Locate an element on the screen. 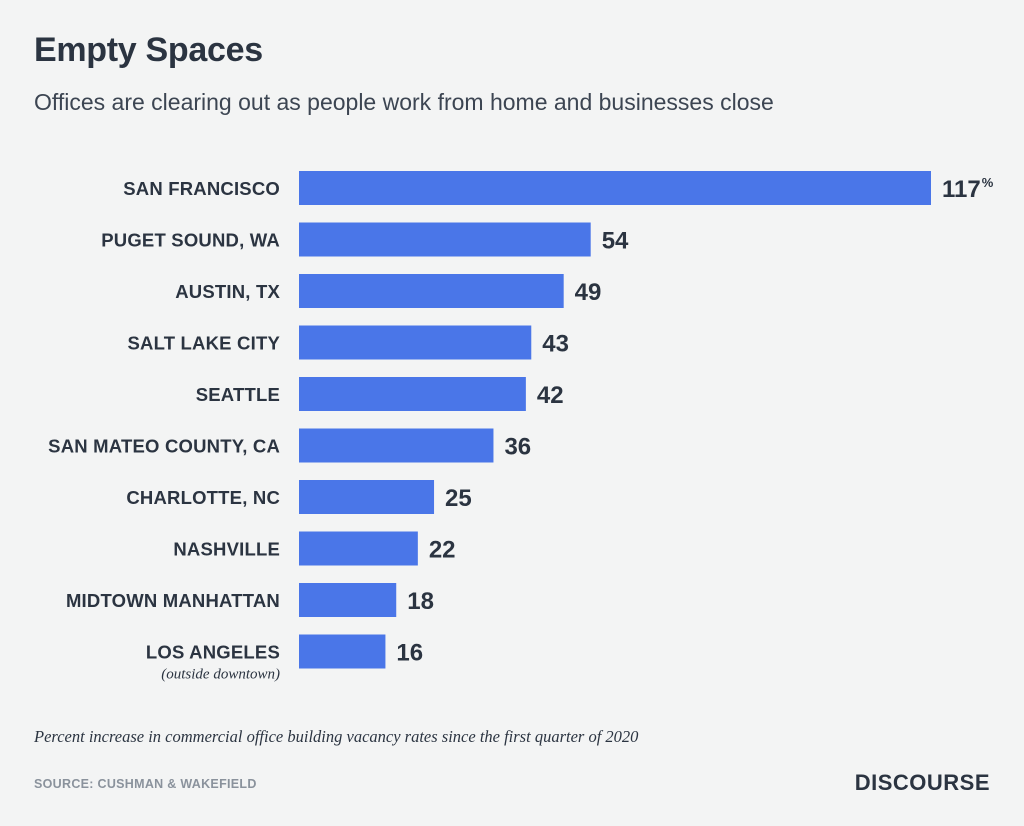  value-label-los-angeles: 16 is located at coordinates (409, 653).